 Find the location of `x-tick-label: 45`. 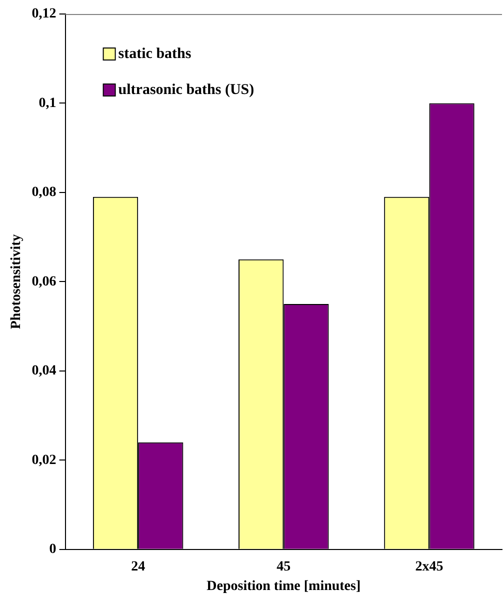

x-tick-label: 45 is located at coordinates (283, 566).